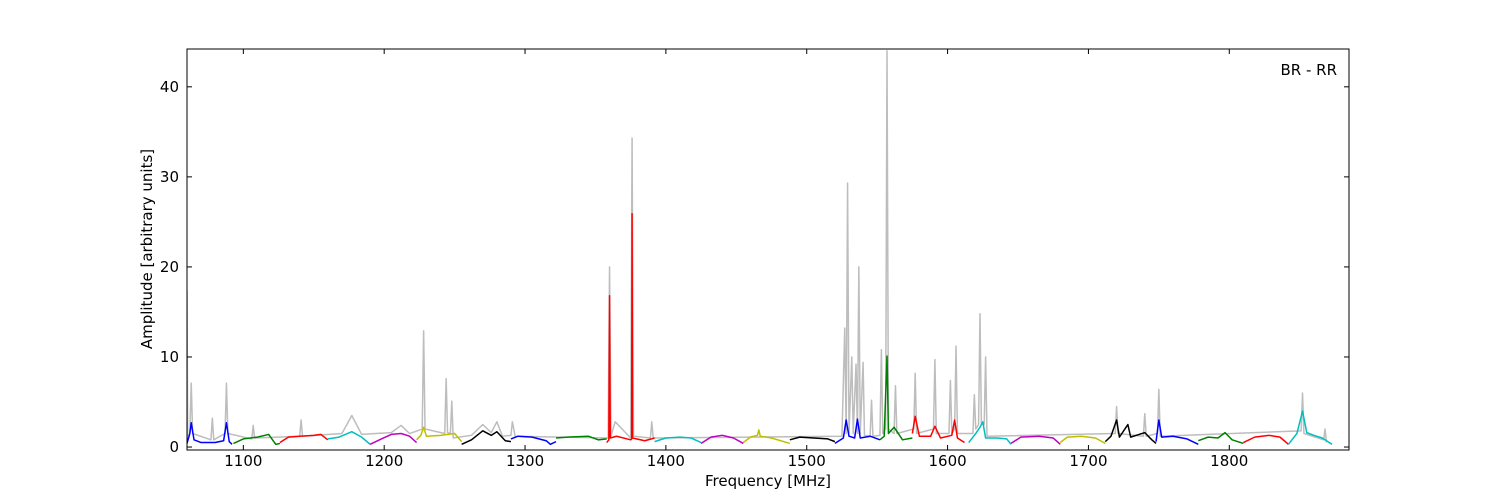 The width and height of the screenshot is (1500, 504). I want to click on y-axis-label: Amplitude [arbitrary units], so click(147, 249).